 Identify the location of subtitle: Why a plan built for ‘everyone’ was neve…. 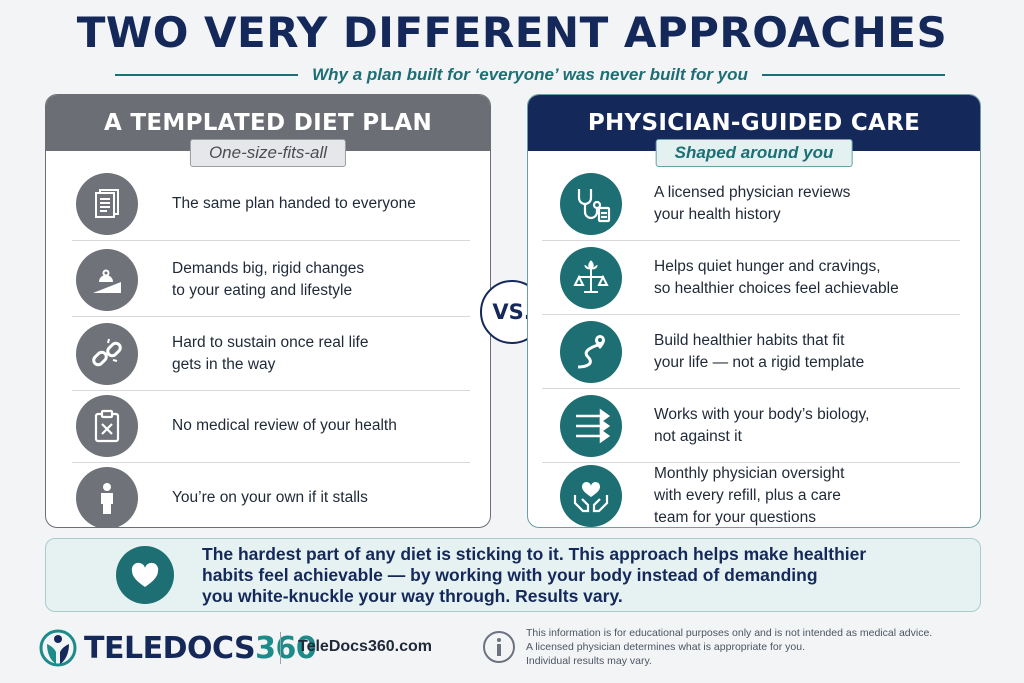
(530, 74).